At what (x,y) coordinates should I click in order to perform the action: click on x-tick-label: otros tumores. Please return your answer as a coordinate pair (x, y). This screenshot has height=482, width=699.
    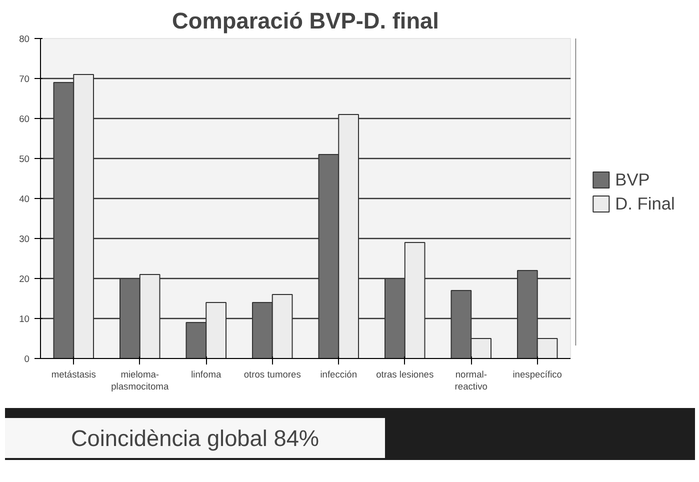
    Looking at the image, I should click on (273, 375).